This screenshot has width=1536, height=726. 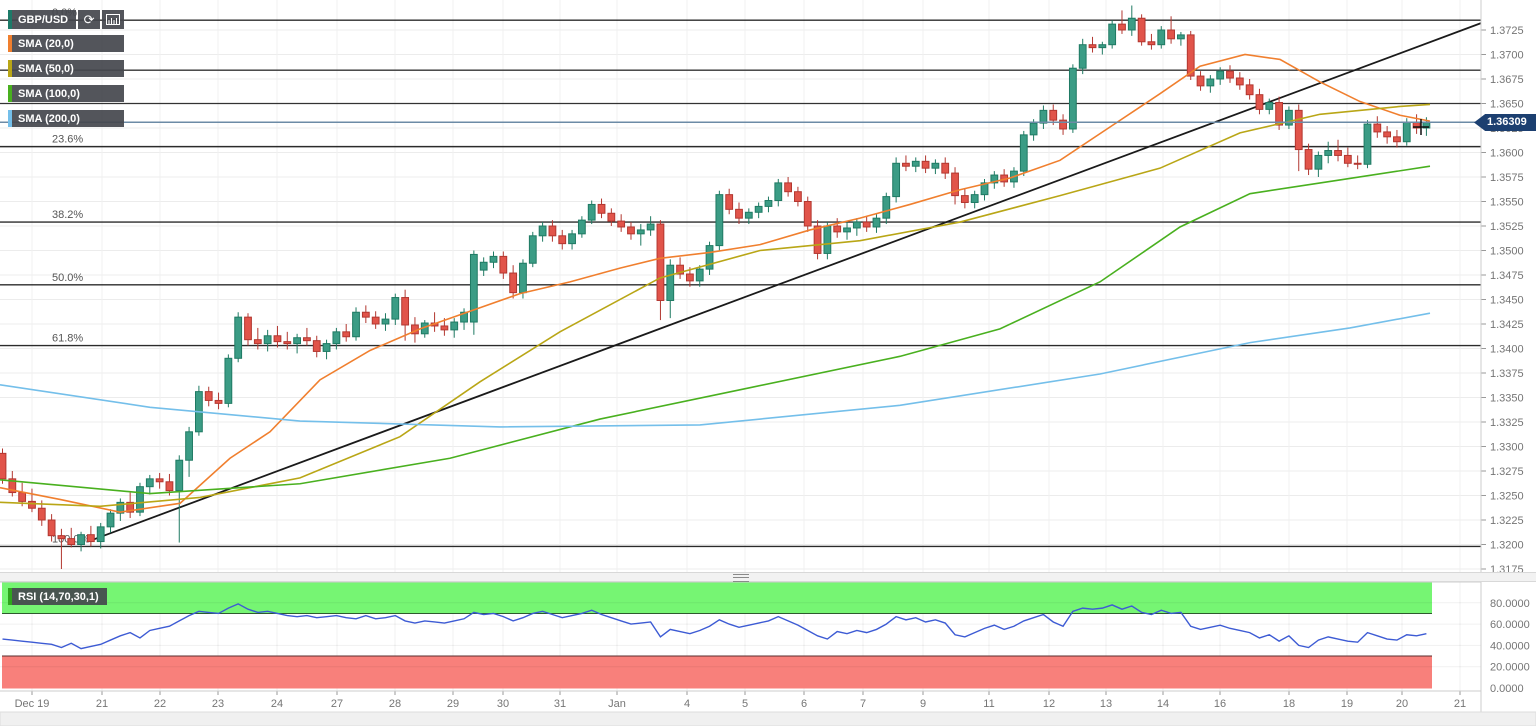 I want to click on pair-color-bar, so click(x=10, y=19).